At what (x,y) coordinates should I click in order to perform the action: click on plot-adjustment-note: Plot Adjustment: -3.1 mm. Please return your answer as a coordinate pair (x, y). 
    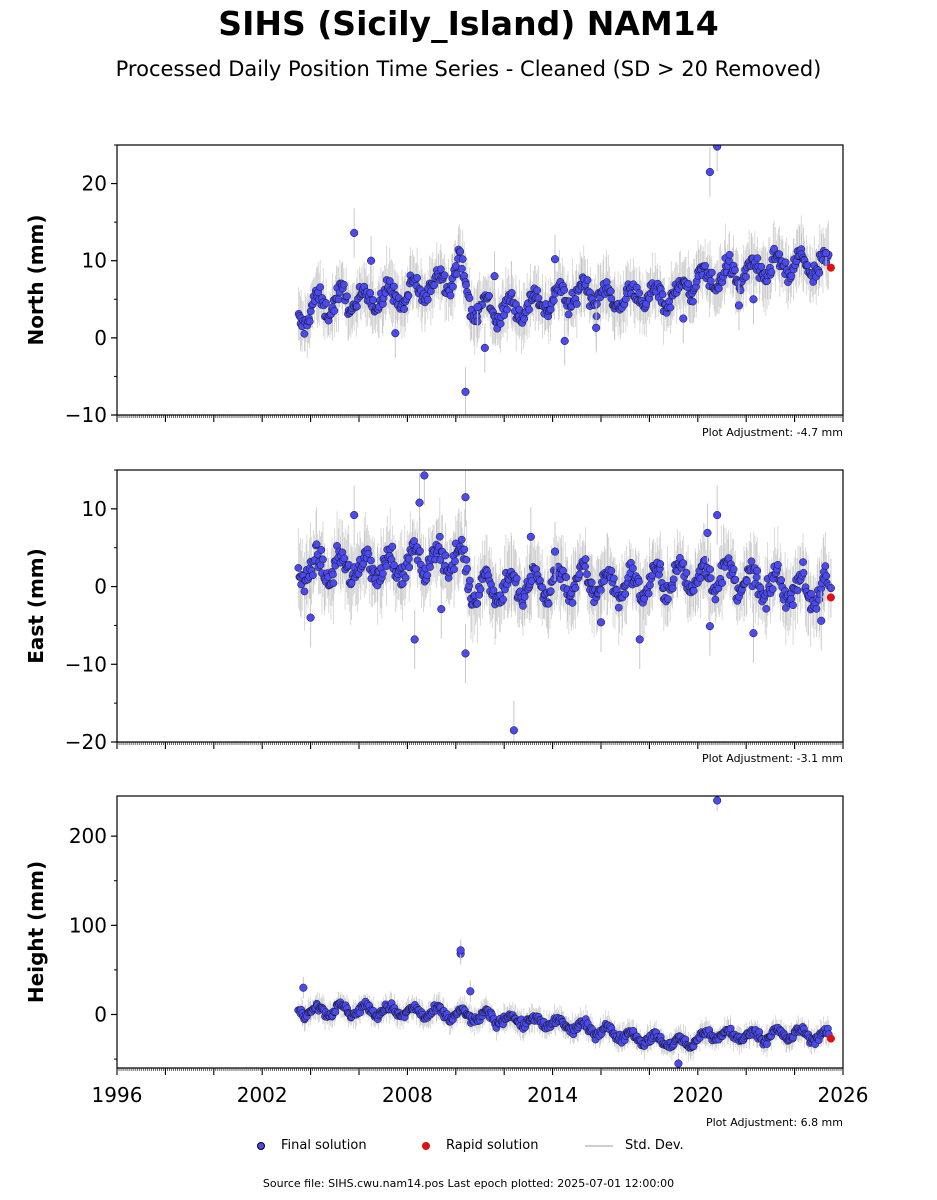
    Looking at the image, I should click on (772, 758).